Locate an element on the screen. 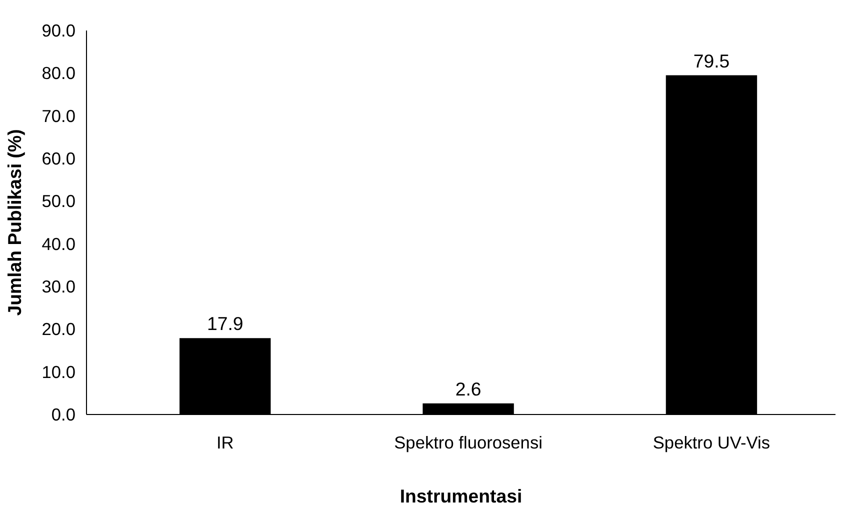 This screenshot has height=509, width=857. y-tick-label: 80.0 is located at coordinates (59, 73).